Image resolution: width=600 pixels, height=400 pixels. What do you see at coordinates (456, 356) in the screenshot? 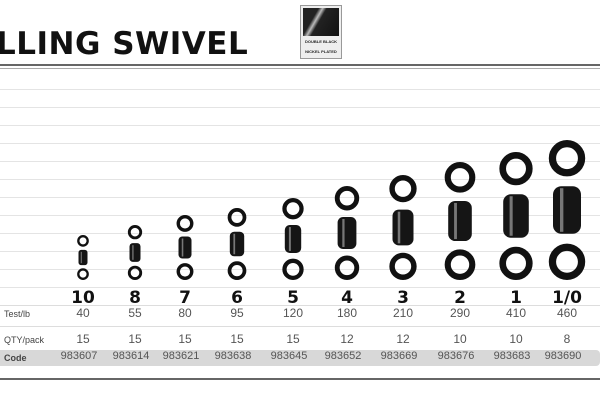
I see `codes-cell: 983676` at bounding box center [456, 356].